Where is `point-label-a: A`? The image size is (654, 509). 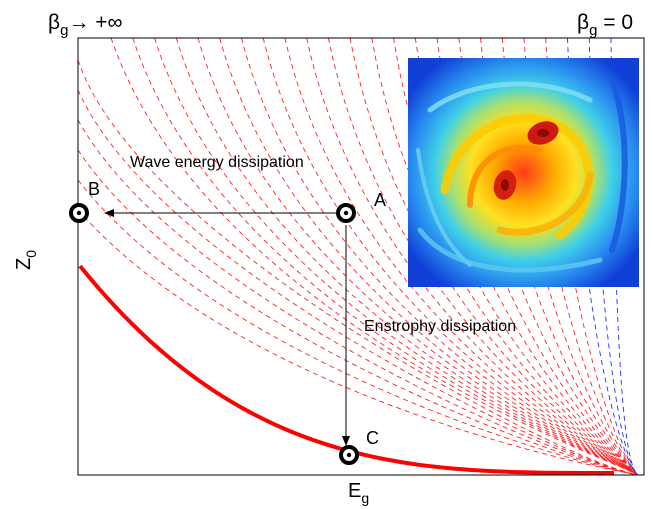 point-label-a: A is located at coordinates (380, 200).